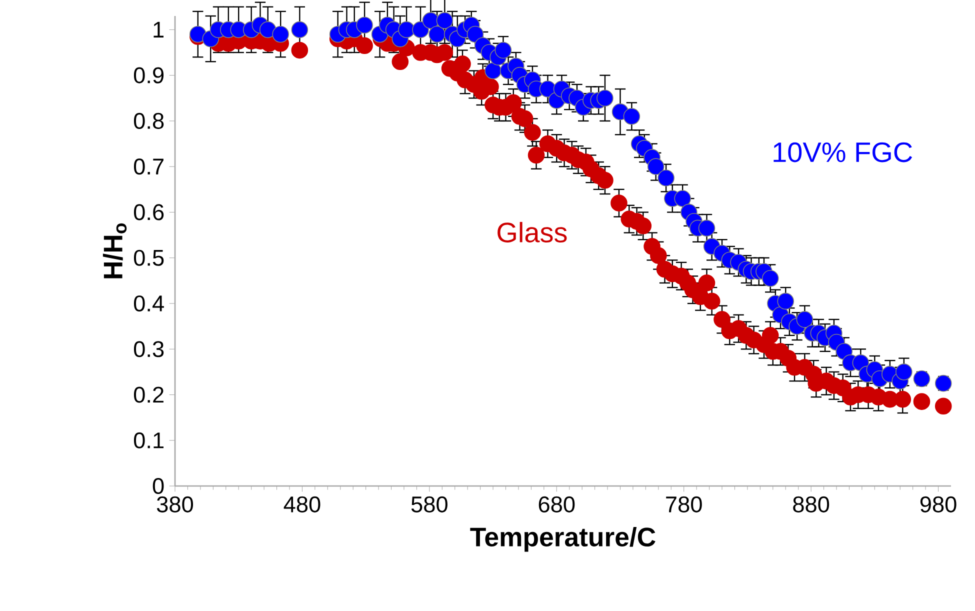  What do you see at coordinates (149, 166) in the screenshot?
I see `y-tick-label: 0.7` at bounding box center [149, 166].